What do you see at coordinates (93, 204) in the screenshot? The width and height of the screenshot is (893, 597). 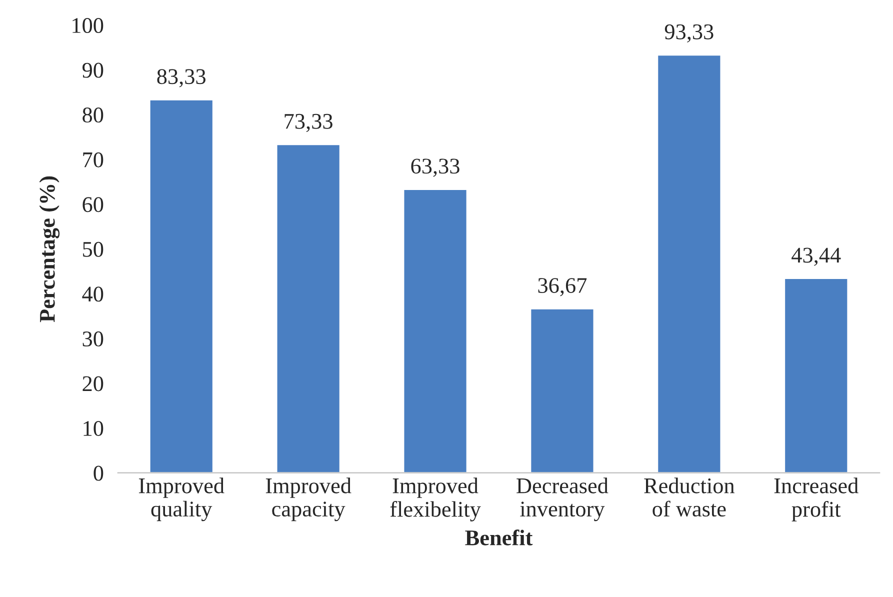 I see `y-tick-label: 60` at bounding box center [93, 204].